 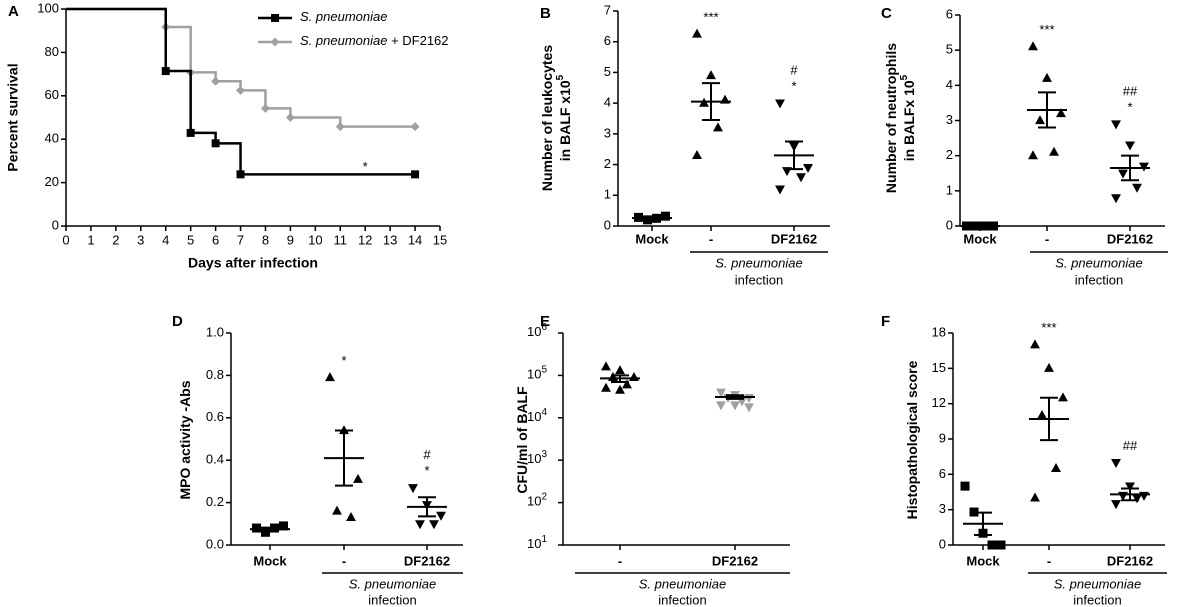 I want to click on y-tick-label: 10⁴, so click(x=537, y=415).